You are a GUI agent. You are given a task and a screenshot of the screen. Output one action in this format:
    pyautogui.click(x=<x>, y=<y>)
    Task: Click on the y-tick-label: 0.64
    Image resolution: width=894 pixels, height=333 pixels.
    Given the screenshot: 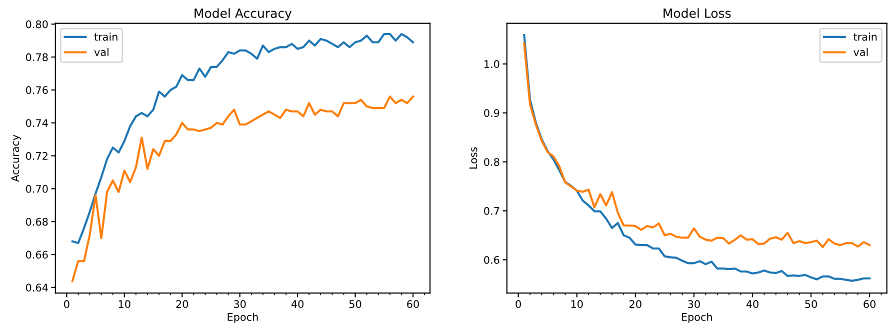 What is the action you would take?
    pyautogui.click(x=37, y=288)
    